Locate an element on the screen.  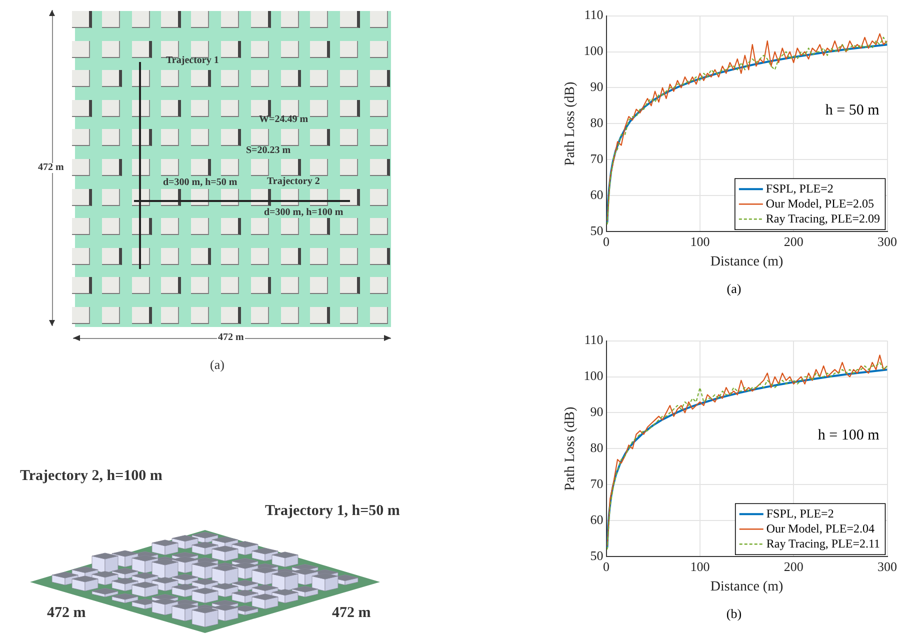
text: Trajectory 1 is located at coordinates (192, 60).